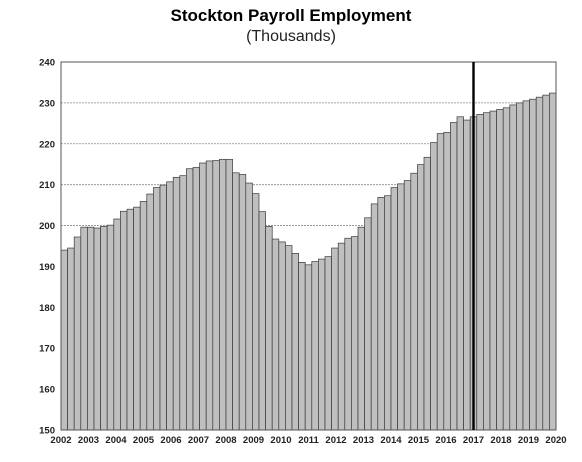 This screenshot has width=582, height=462. What do you see at coordinates (47, 390) in the screenshot?
I see `y-tick-label-1: 160` at bounding box center [47, 390].